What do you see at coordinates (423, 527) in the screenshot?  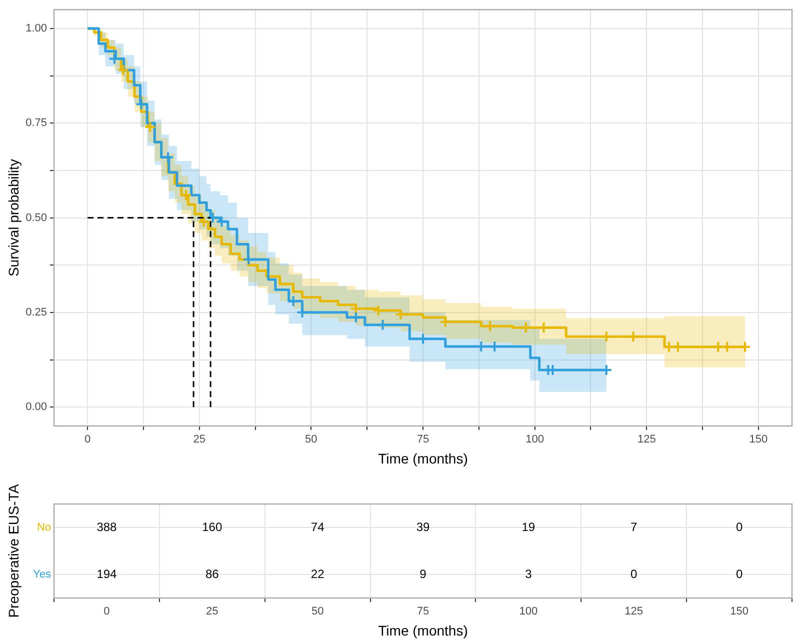 I see `data-label: 39` at bounding box center [423, 527].